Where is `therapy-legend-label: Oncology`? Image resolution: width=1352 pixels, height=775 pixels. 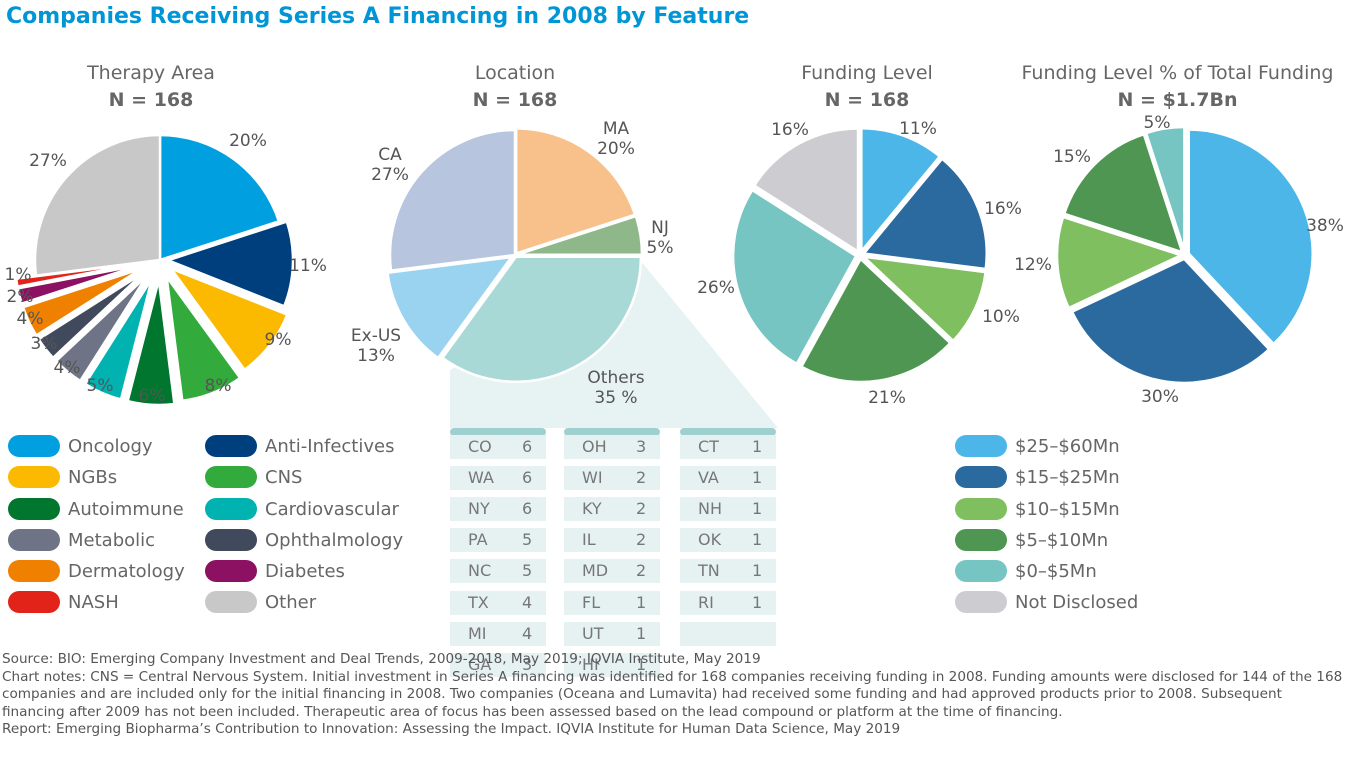
therapy-legend-label: Oncology is located at coordinates (110, 446).